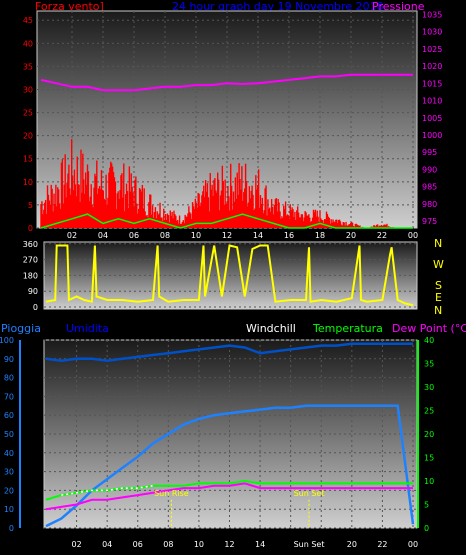  I want to click on top-x-tick-label: 14, so click(258, 235).